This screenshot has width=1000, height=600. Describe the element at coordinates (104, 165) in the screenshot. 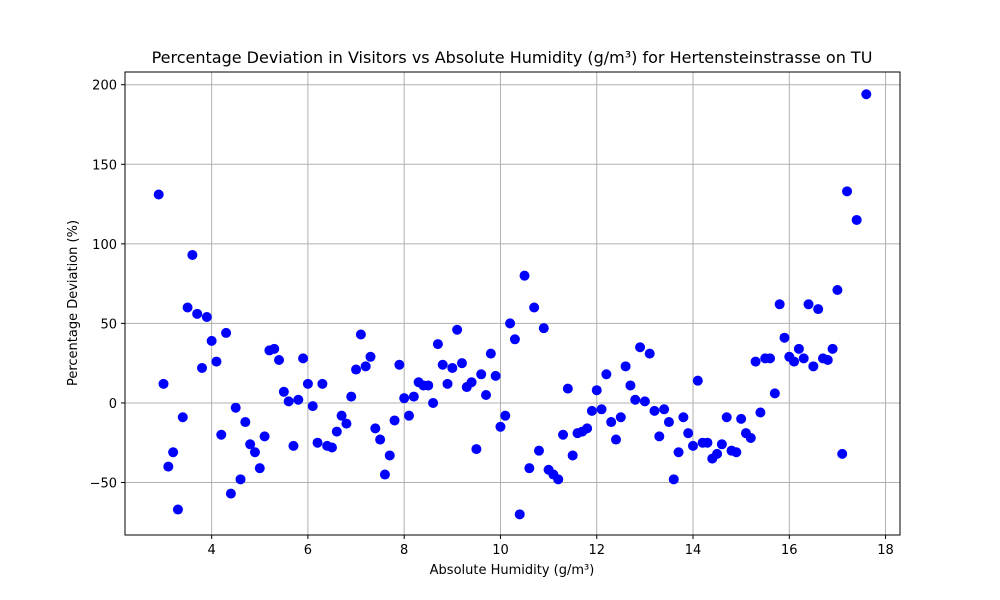

I see `y-tick-label: 150` at that location.